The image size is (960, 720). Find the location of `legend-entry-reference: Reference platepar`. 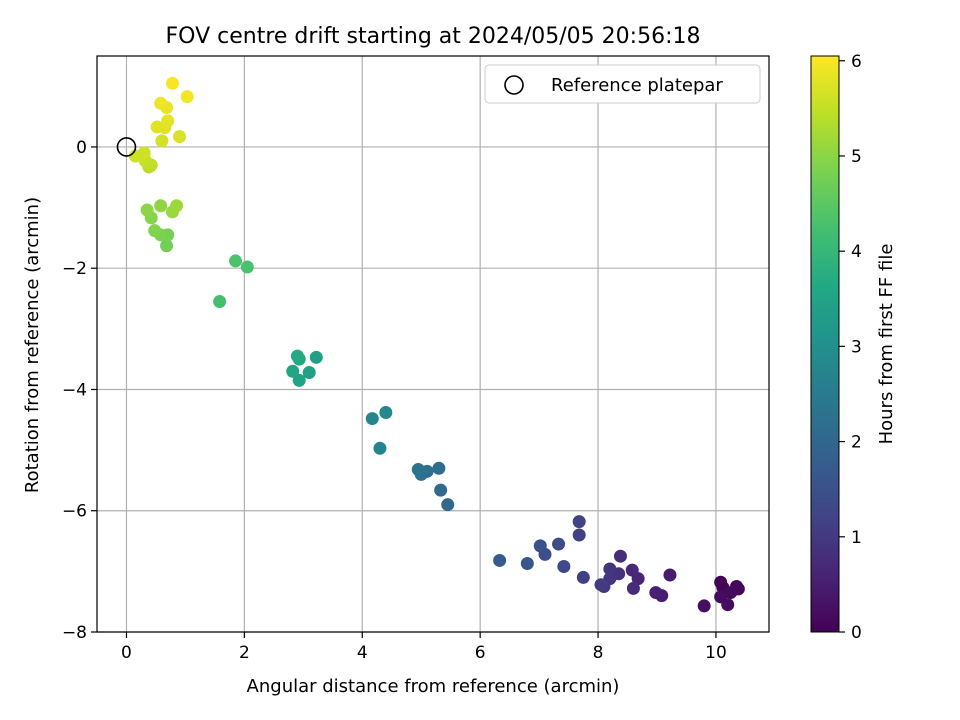

legend-entry-reference: Reference platepar is located at coordinates (637, 85).